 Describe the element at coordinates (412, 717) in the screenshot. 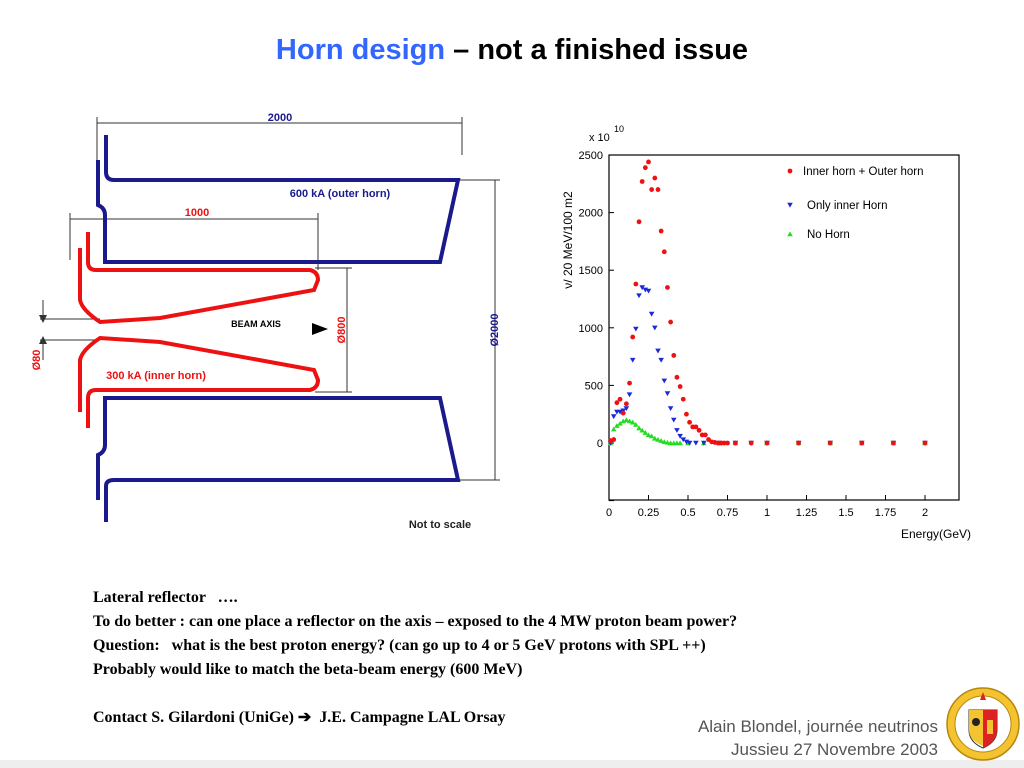

I see `contact-right: J.E. Campagne LAL Orsay` at that location.